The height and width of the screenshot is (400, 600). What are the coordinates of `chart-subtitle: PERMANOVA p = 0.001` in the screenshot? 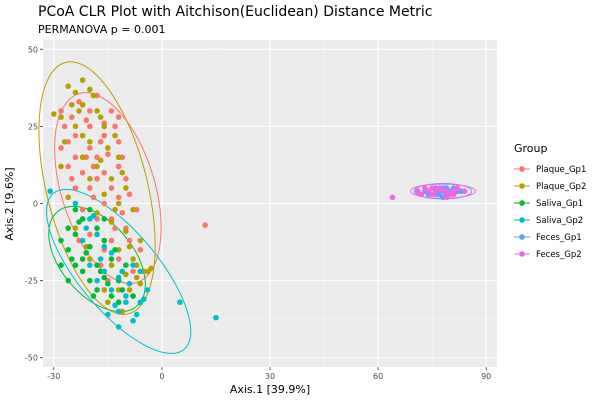 It's located at (101, 29).